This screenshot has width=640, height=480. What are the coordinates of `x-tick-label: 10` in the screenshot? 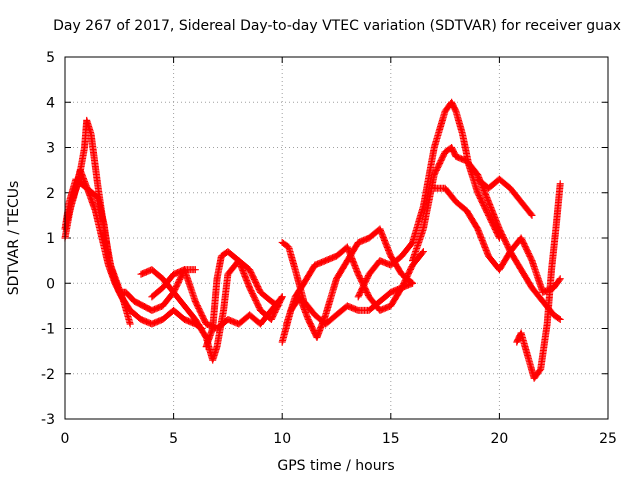 It's located at (282, 439).